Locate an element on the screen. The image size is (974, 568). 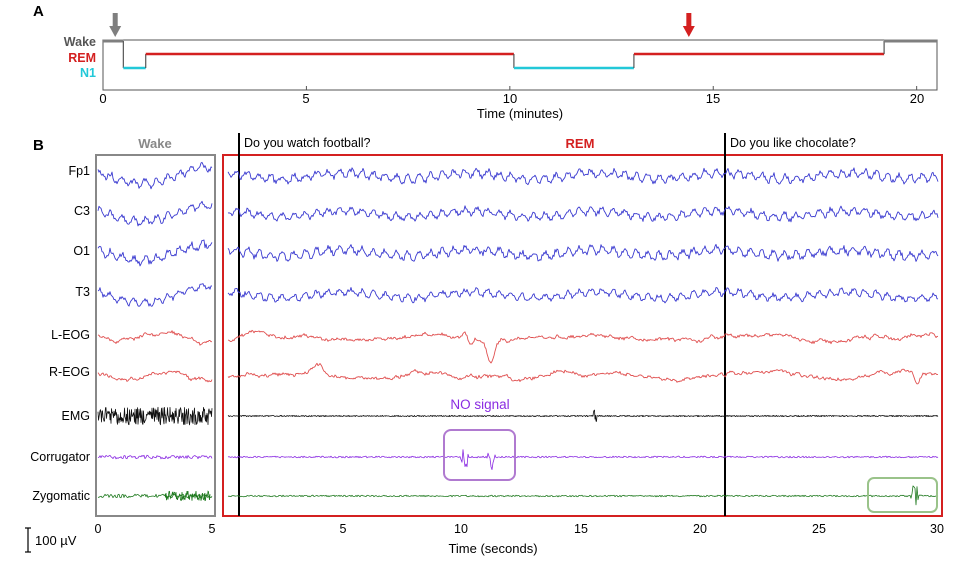
rem-xtick-5: 5 is located at coordinates (343, 529).